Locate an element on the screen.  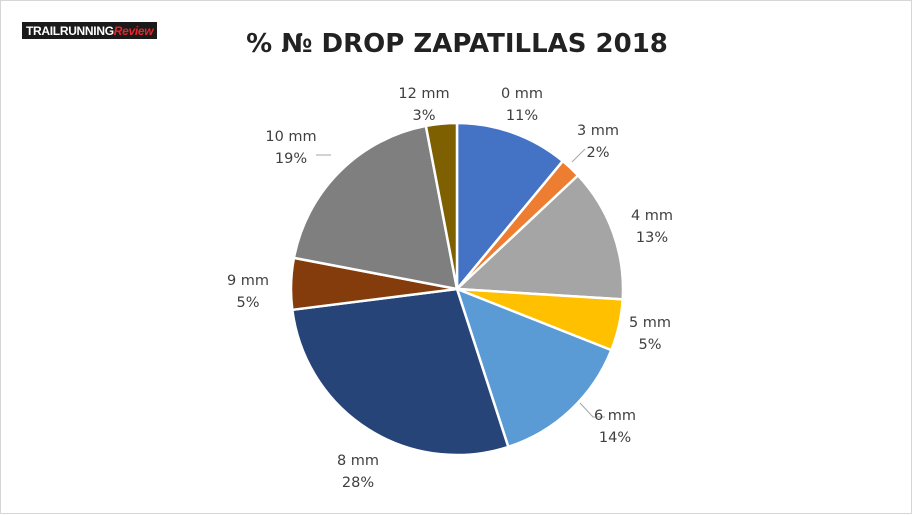
slice-label-9-mm: 9 mm 5% is located at coordinates (248, 292).